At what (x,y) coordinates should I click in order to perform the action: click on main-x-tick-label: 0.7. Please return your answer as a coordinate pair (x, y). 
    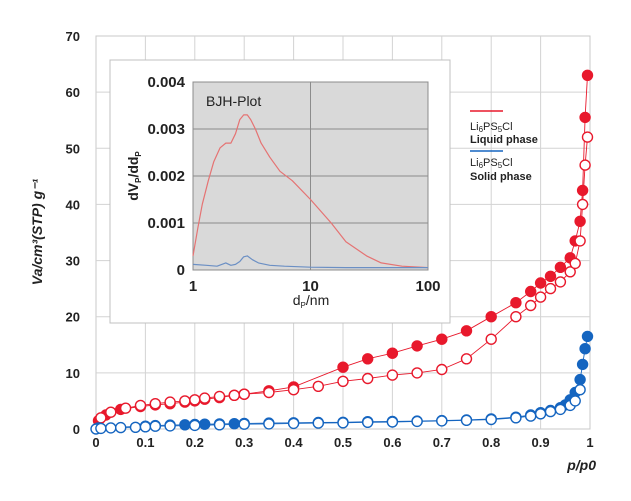
    Looking at the image, I should click on (442, 442).